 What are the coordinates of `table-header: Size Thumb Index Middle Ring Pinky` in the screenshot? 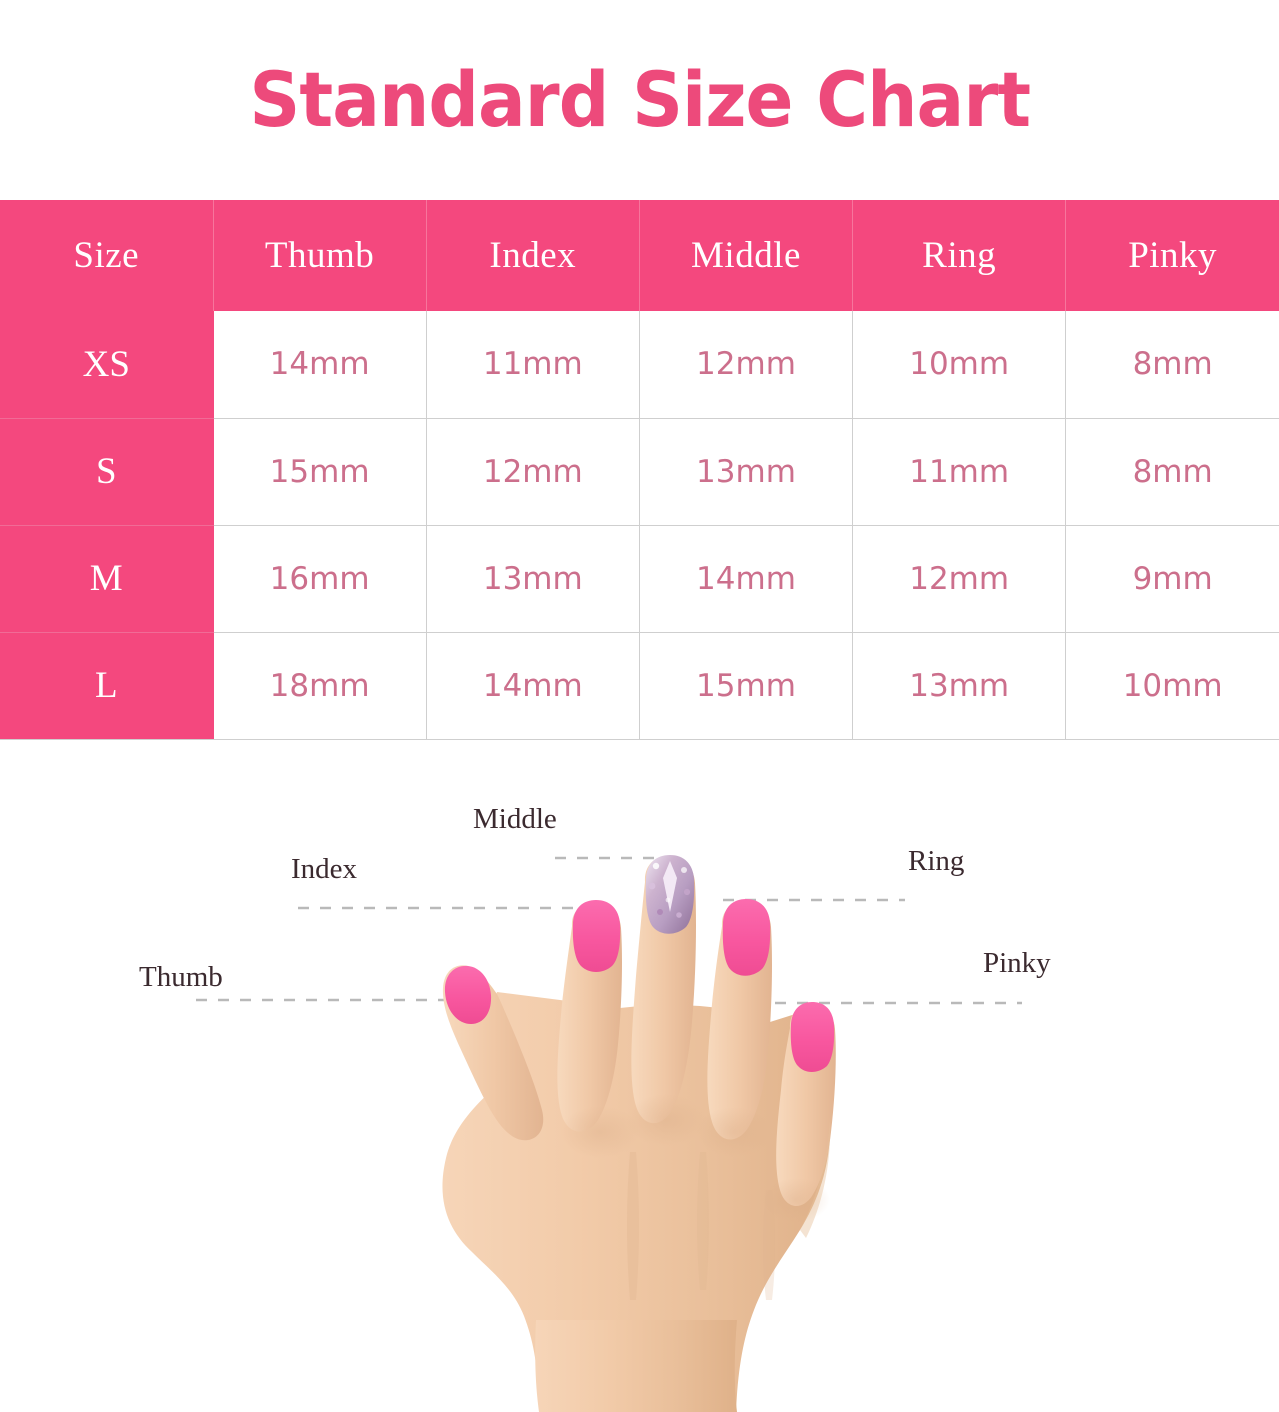 It's located at (639, 255).